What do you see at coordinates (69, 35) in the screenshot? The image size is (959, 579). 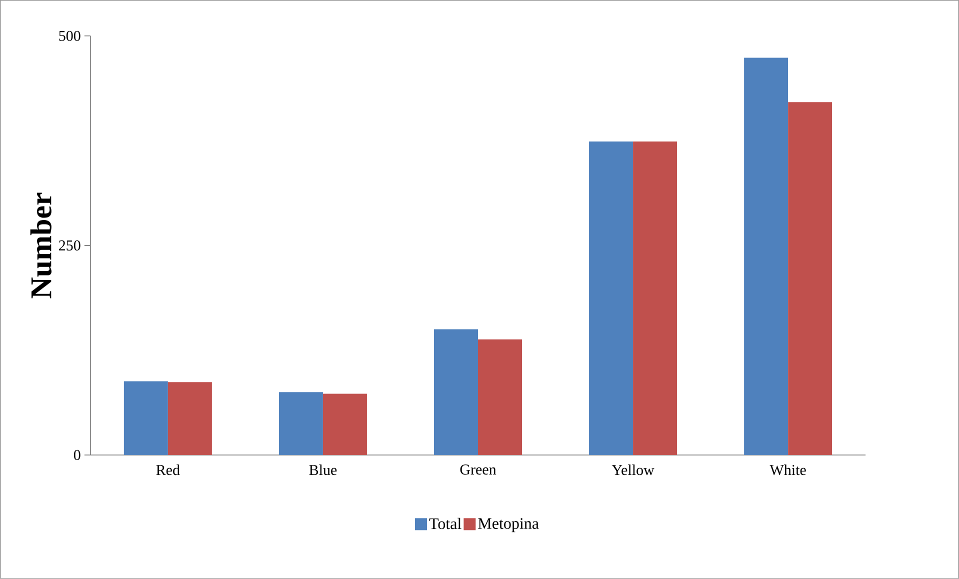 I see `y-tick-label: 500` at bounding box center [69, 35].